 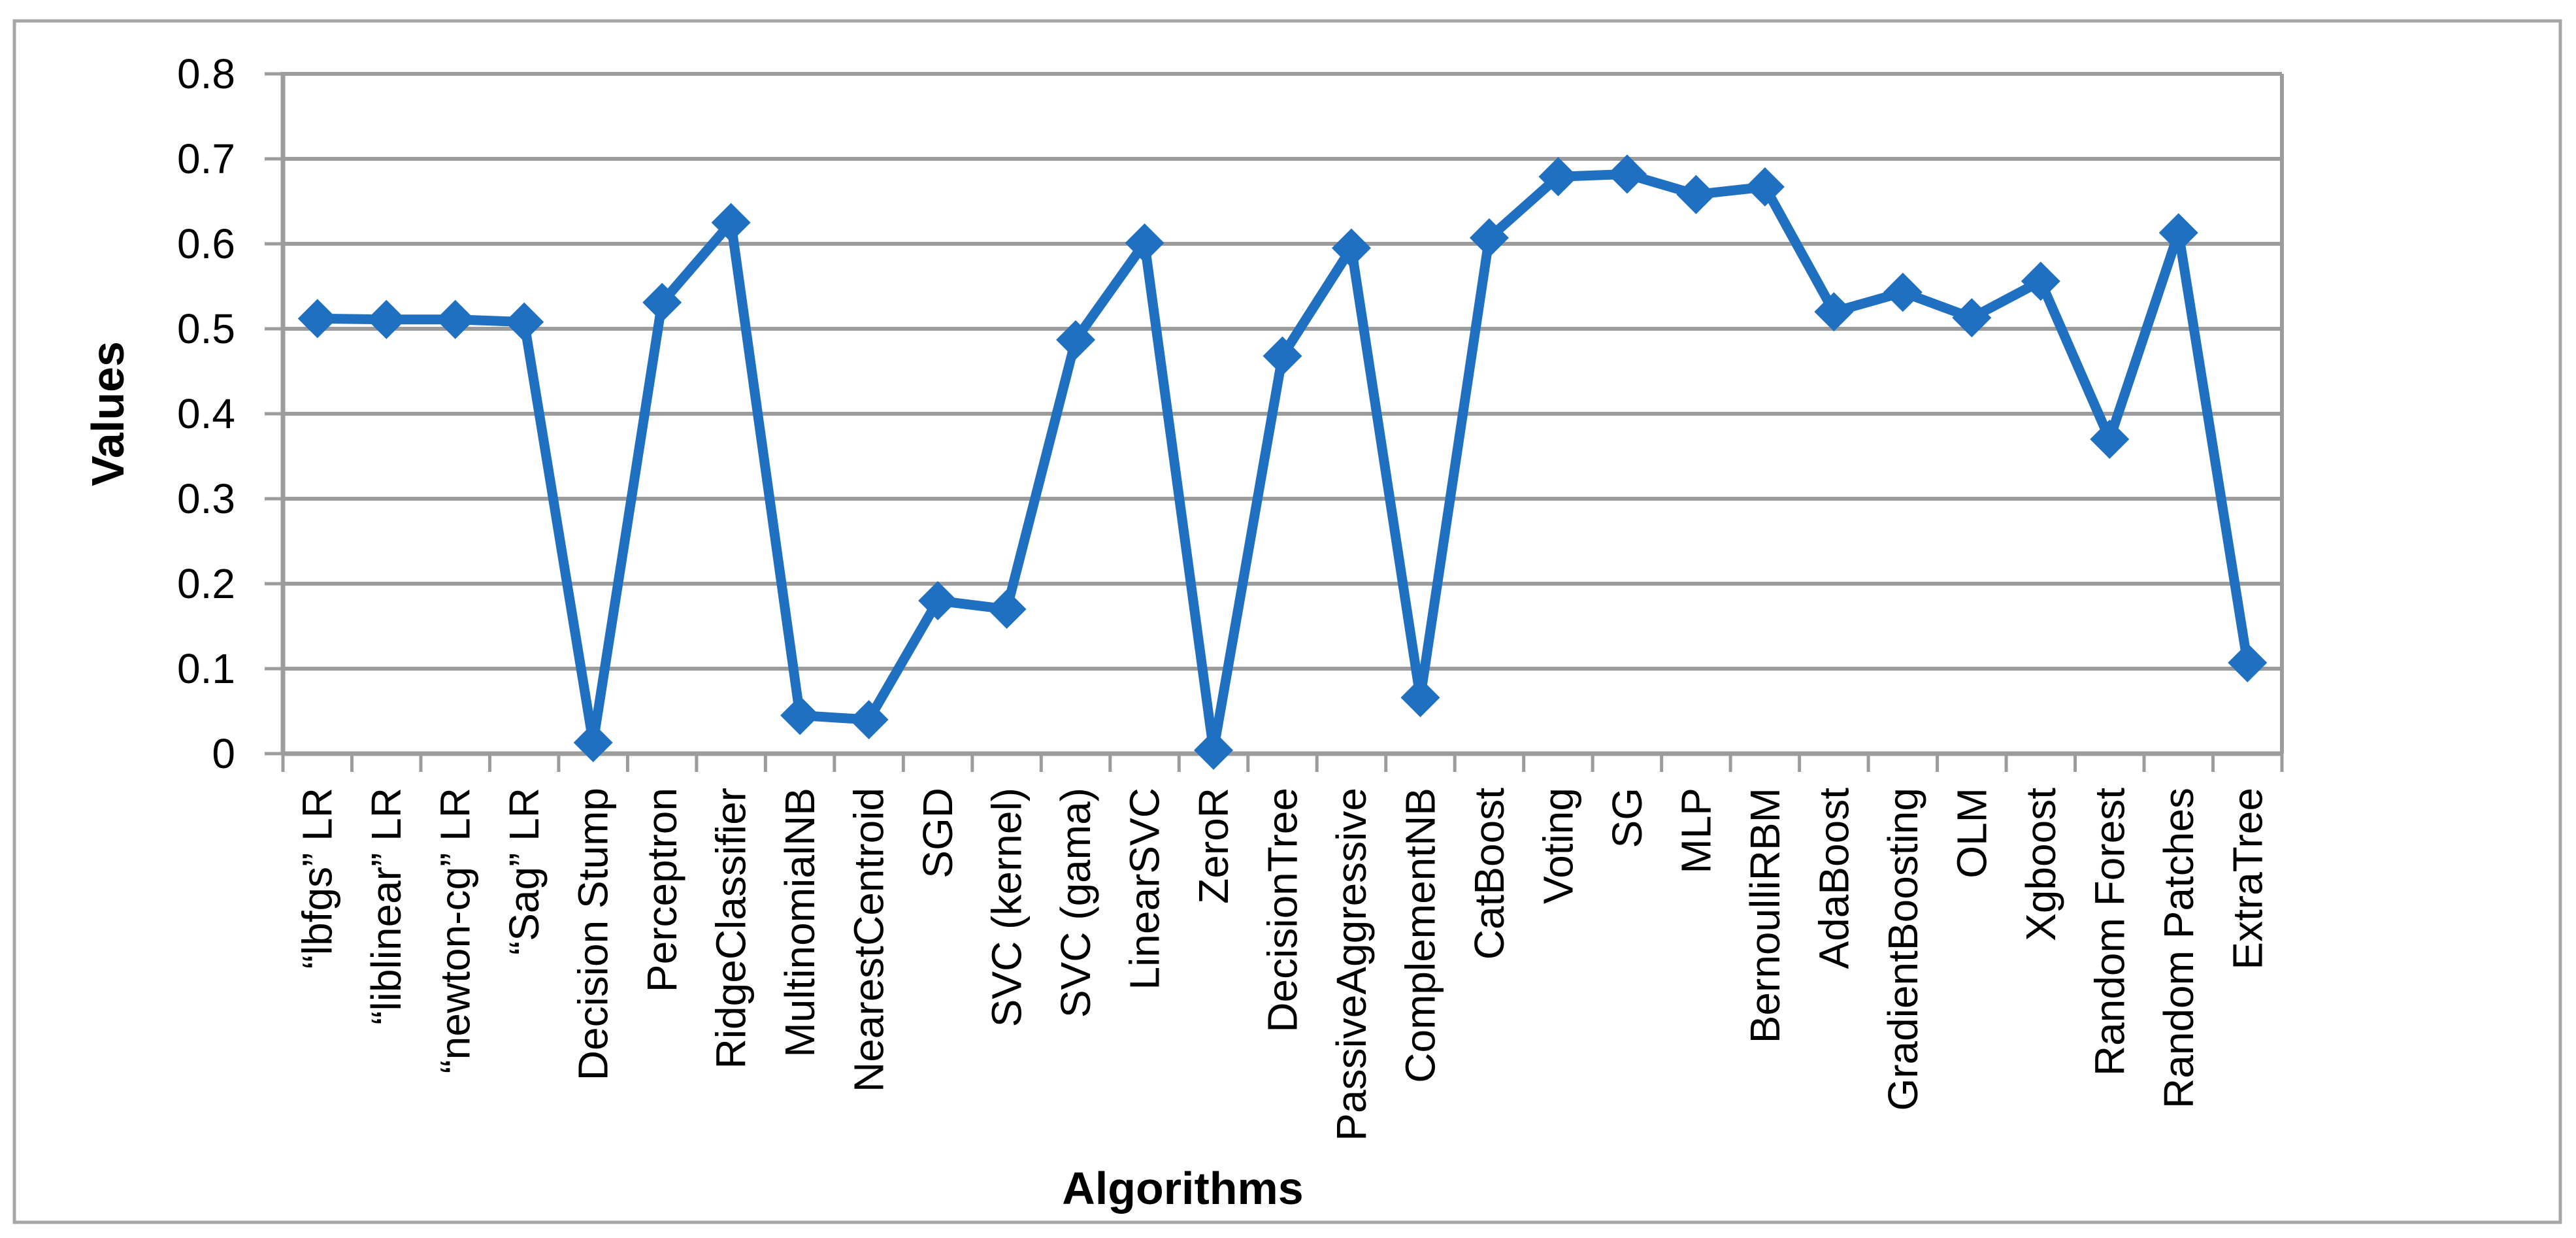 I want to click on category-label: DecisionTree, so click(x=1282, y=910).